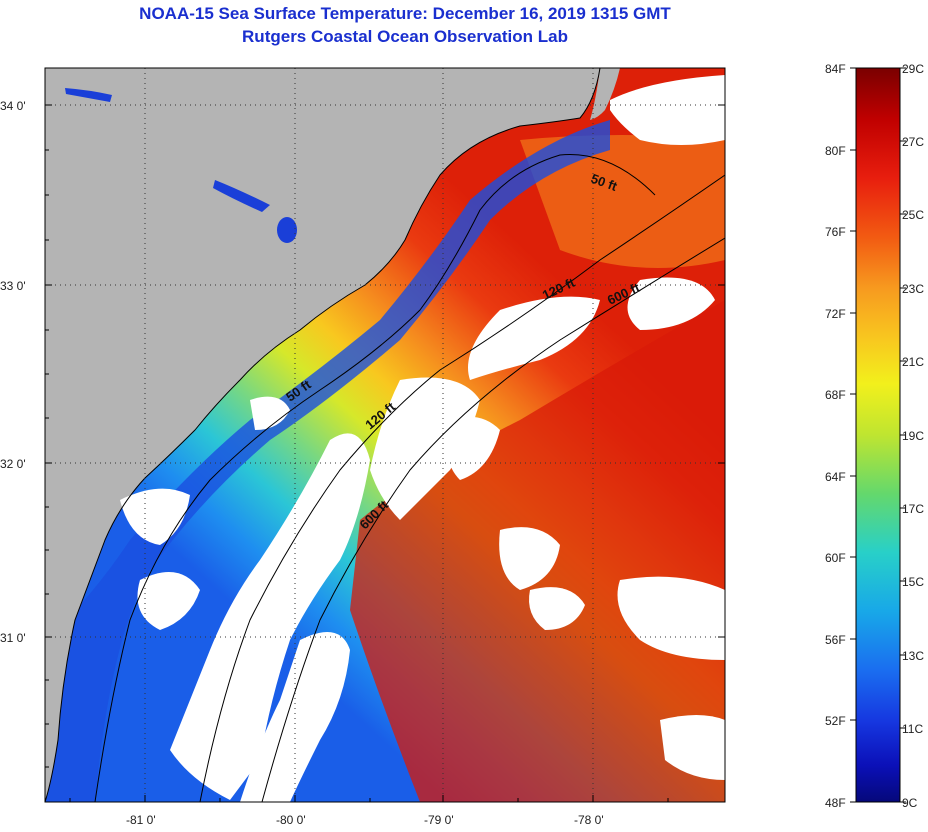 The image size is (928, 832). I want to click on lat-label-34: 34 0', so click(13, 106).